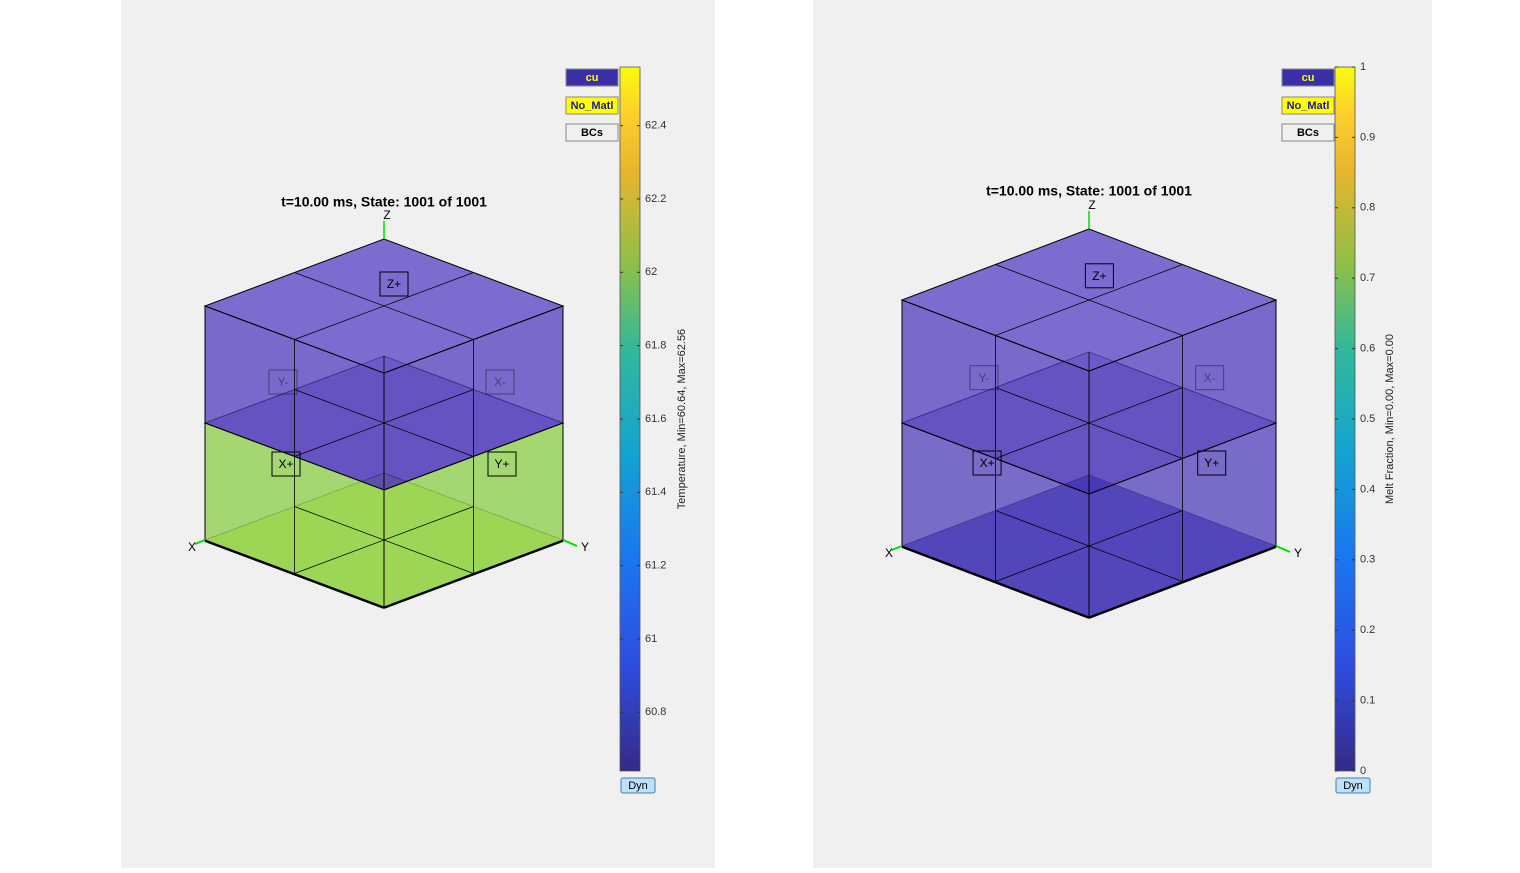  What do you see at coordinates (1367, 489) in the screenshot?
I see `colorbar-tick-label: 0.4` at bounding box center [1367, 489].